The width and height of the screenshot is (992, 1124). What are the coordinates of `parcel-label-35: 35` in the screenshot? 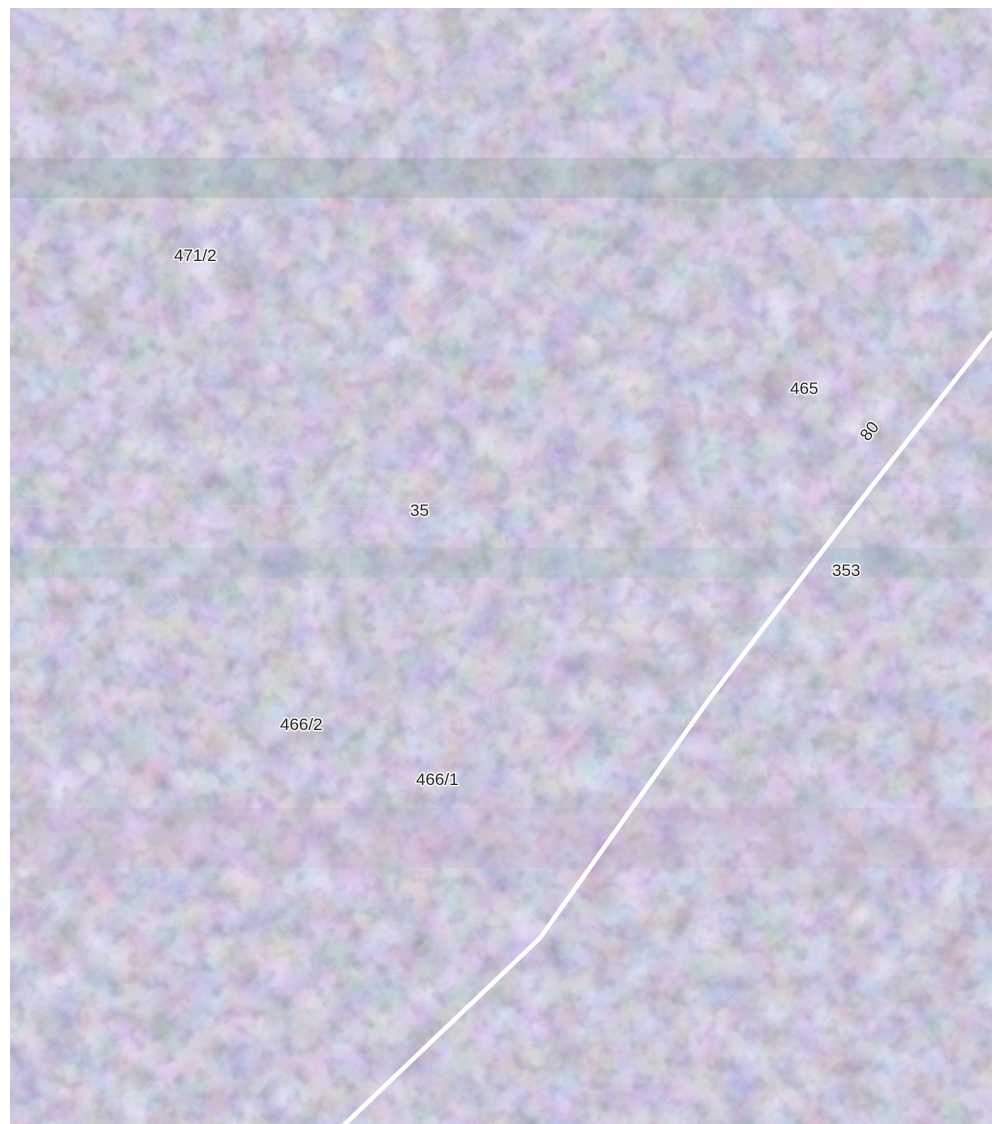 It's located at (419, 510).